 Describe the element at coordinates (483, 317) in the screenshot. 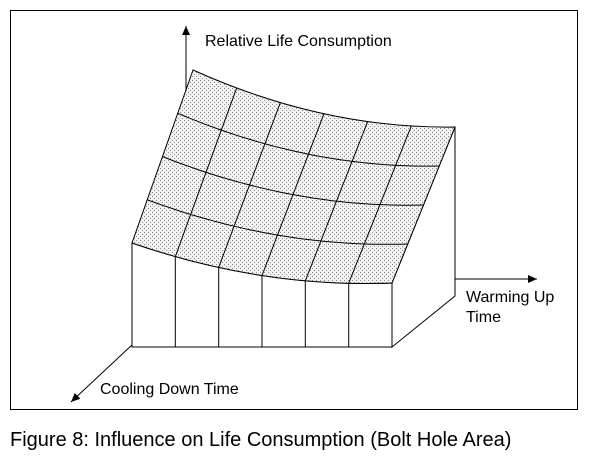

I see `warming-up-label-line2: Time` at that location.